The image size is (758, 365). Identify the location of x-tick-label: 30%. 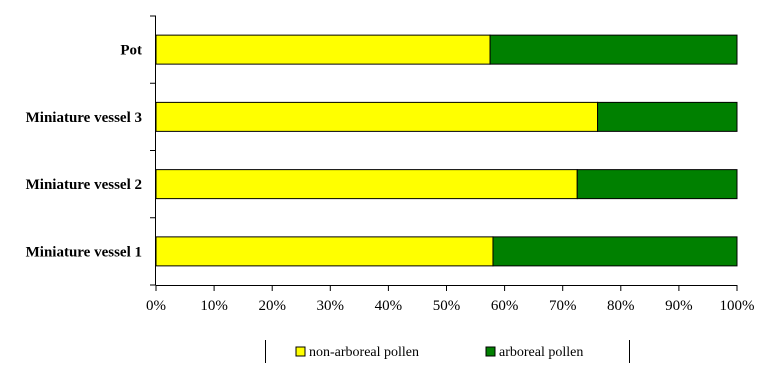
(331, 306).